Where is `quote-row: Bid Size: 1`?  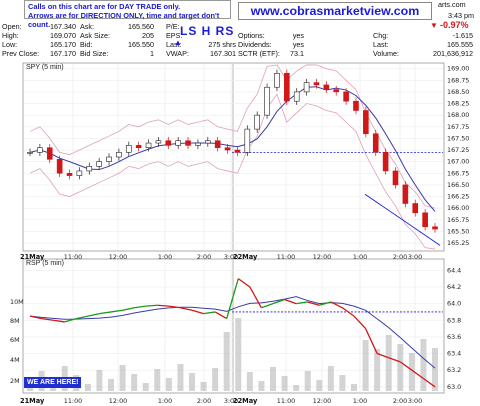 quote-row: Bid Size: 1 is located at coordinates (117, 53).